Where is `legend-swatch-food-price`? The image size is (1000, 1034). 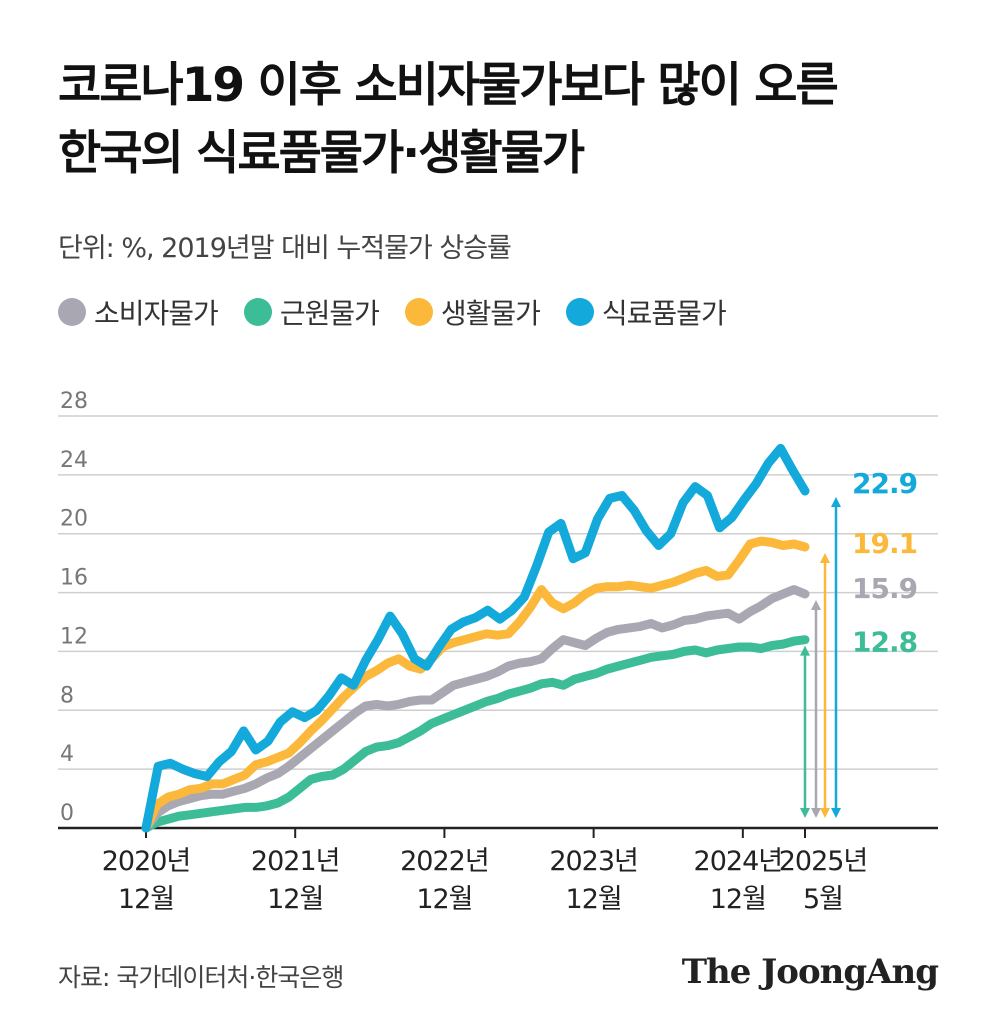
legend-swatch-food-price is located at coordinates (579, 312).